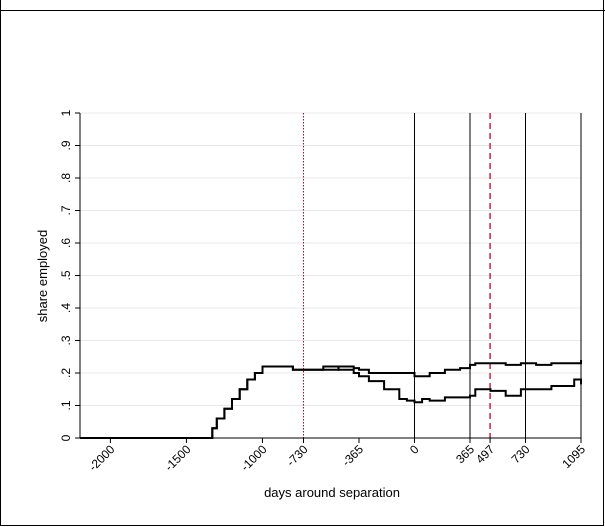 Image resolution: width=605 pixels, height=527 pixels. What do you see at coordinates (66, 112) in the screenshot?
I see `y-tick-label: 1` at bounding box center [66, 112].